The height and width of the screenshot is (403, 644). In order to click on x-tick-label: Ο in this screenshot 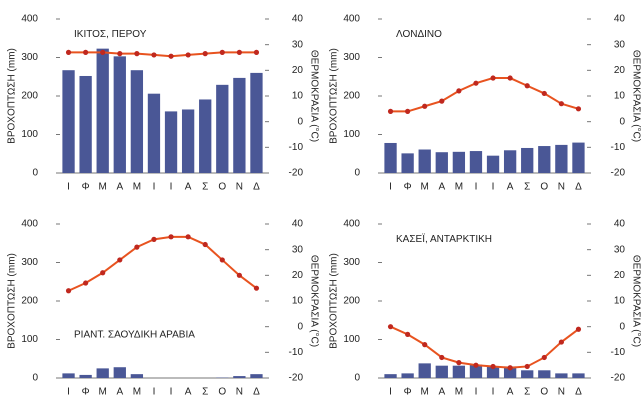, I will do `click(544, 187)`.